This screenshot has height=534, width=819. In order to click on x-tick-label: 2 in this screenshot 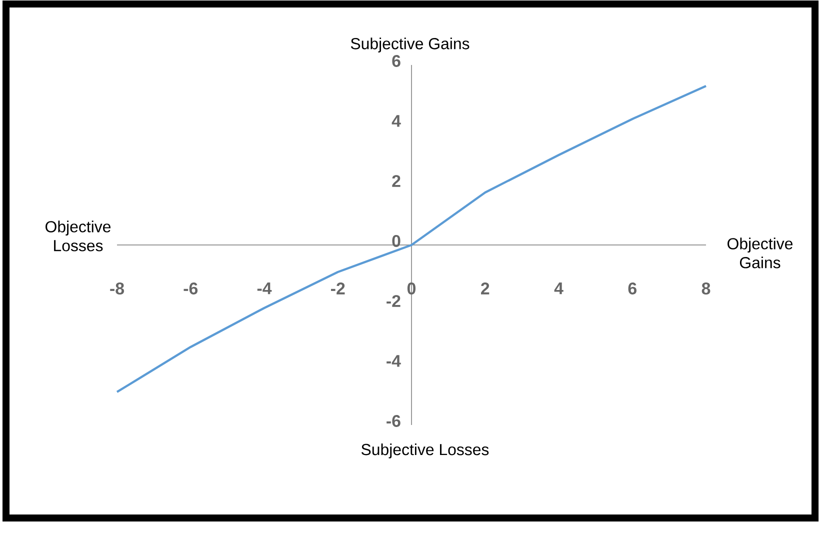, I will do `click(485, 288)`.